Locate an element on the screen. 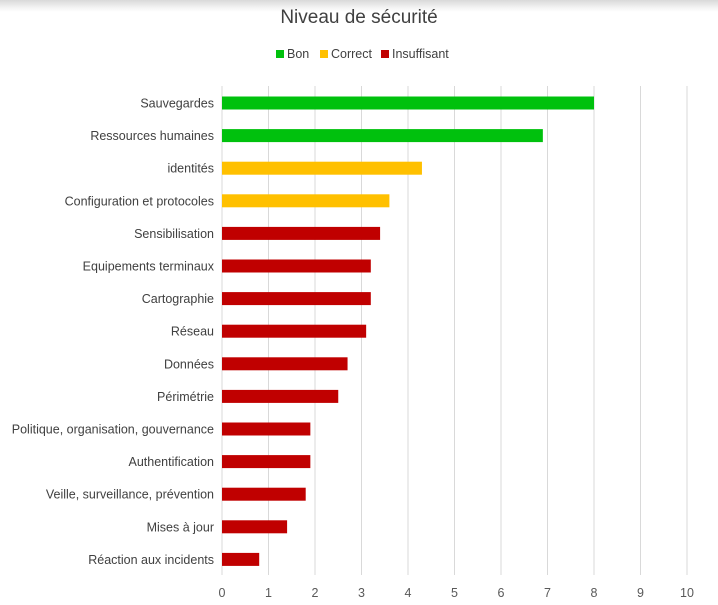 The height and width of the screenshot is (605, 718). x-tick-label: 0 is located at coordinates (222, 593).